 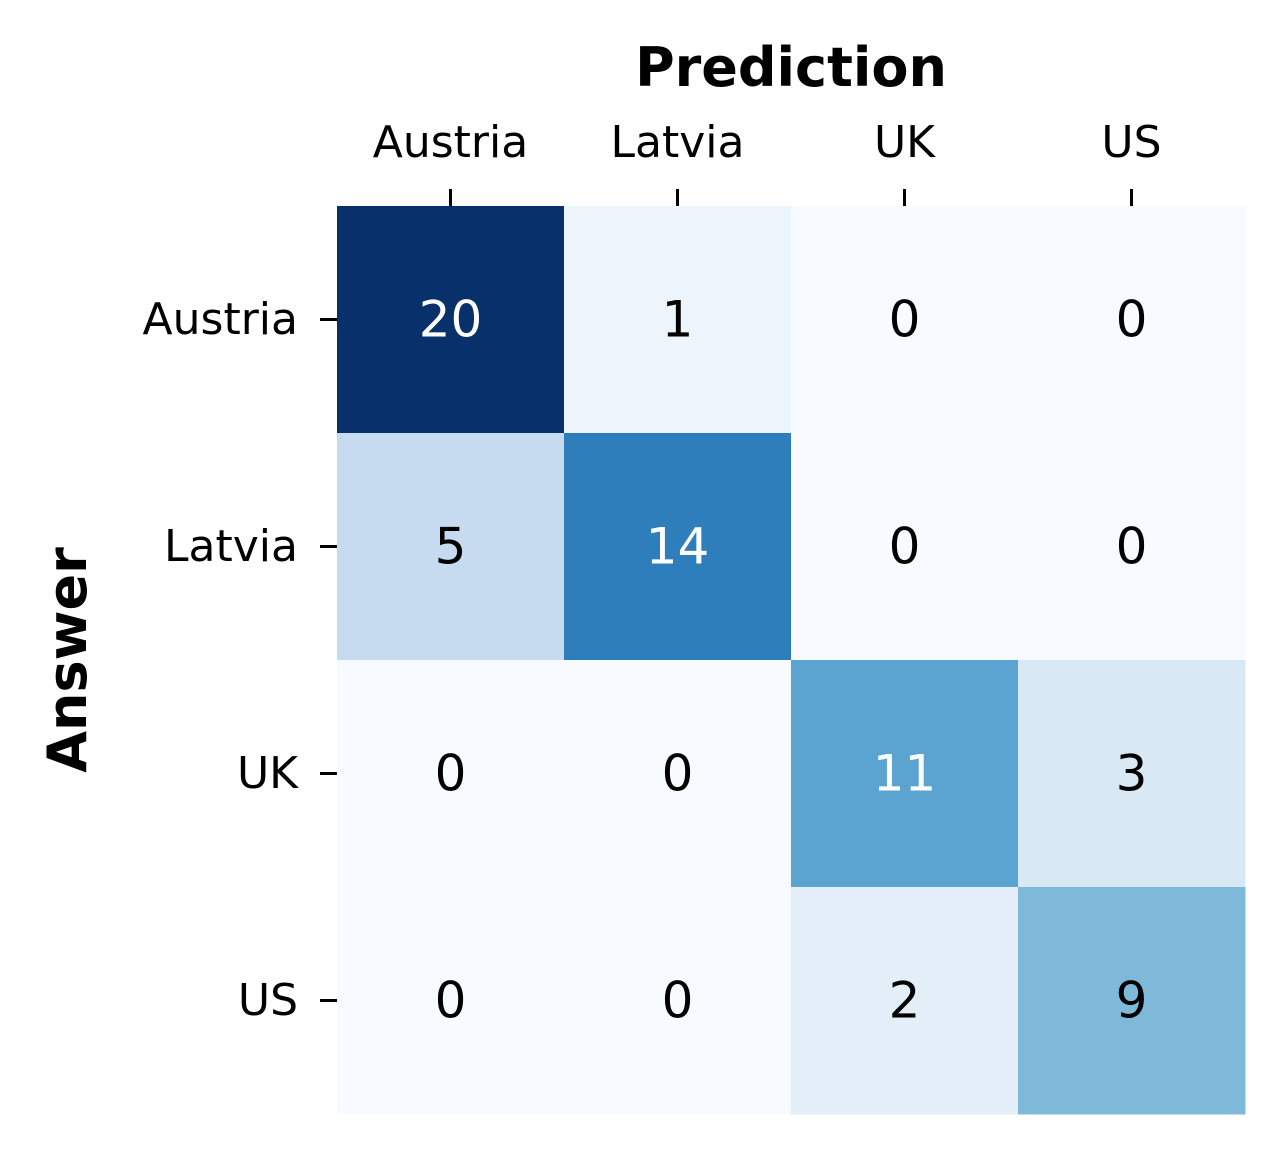 What do you see at coordinates (450, 142) in the screenshot?
I see `x-tick-label-0: Austria` at bounding box center [450, 142].